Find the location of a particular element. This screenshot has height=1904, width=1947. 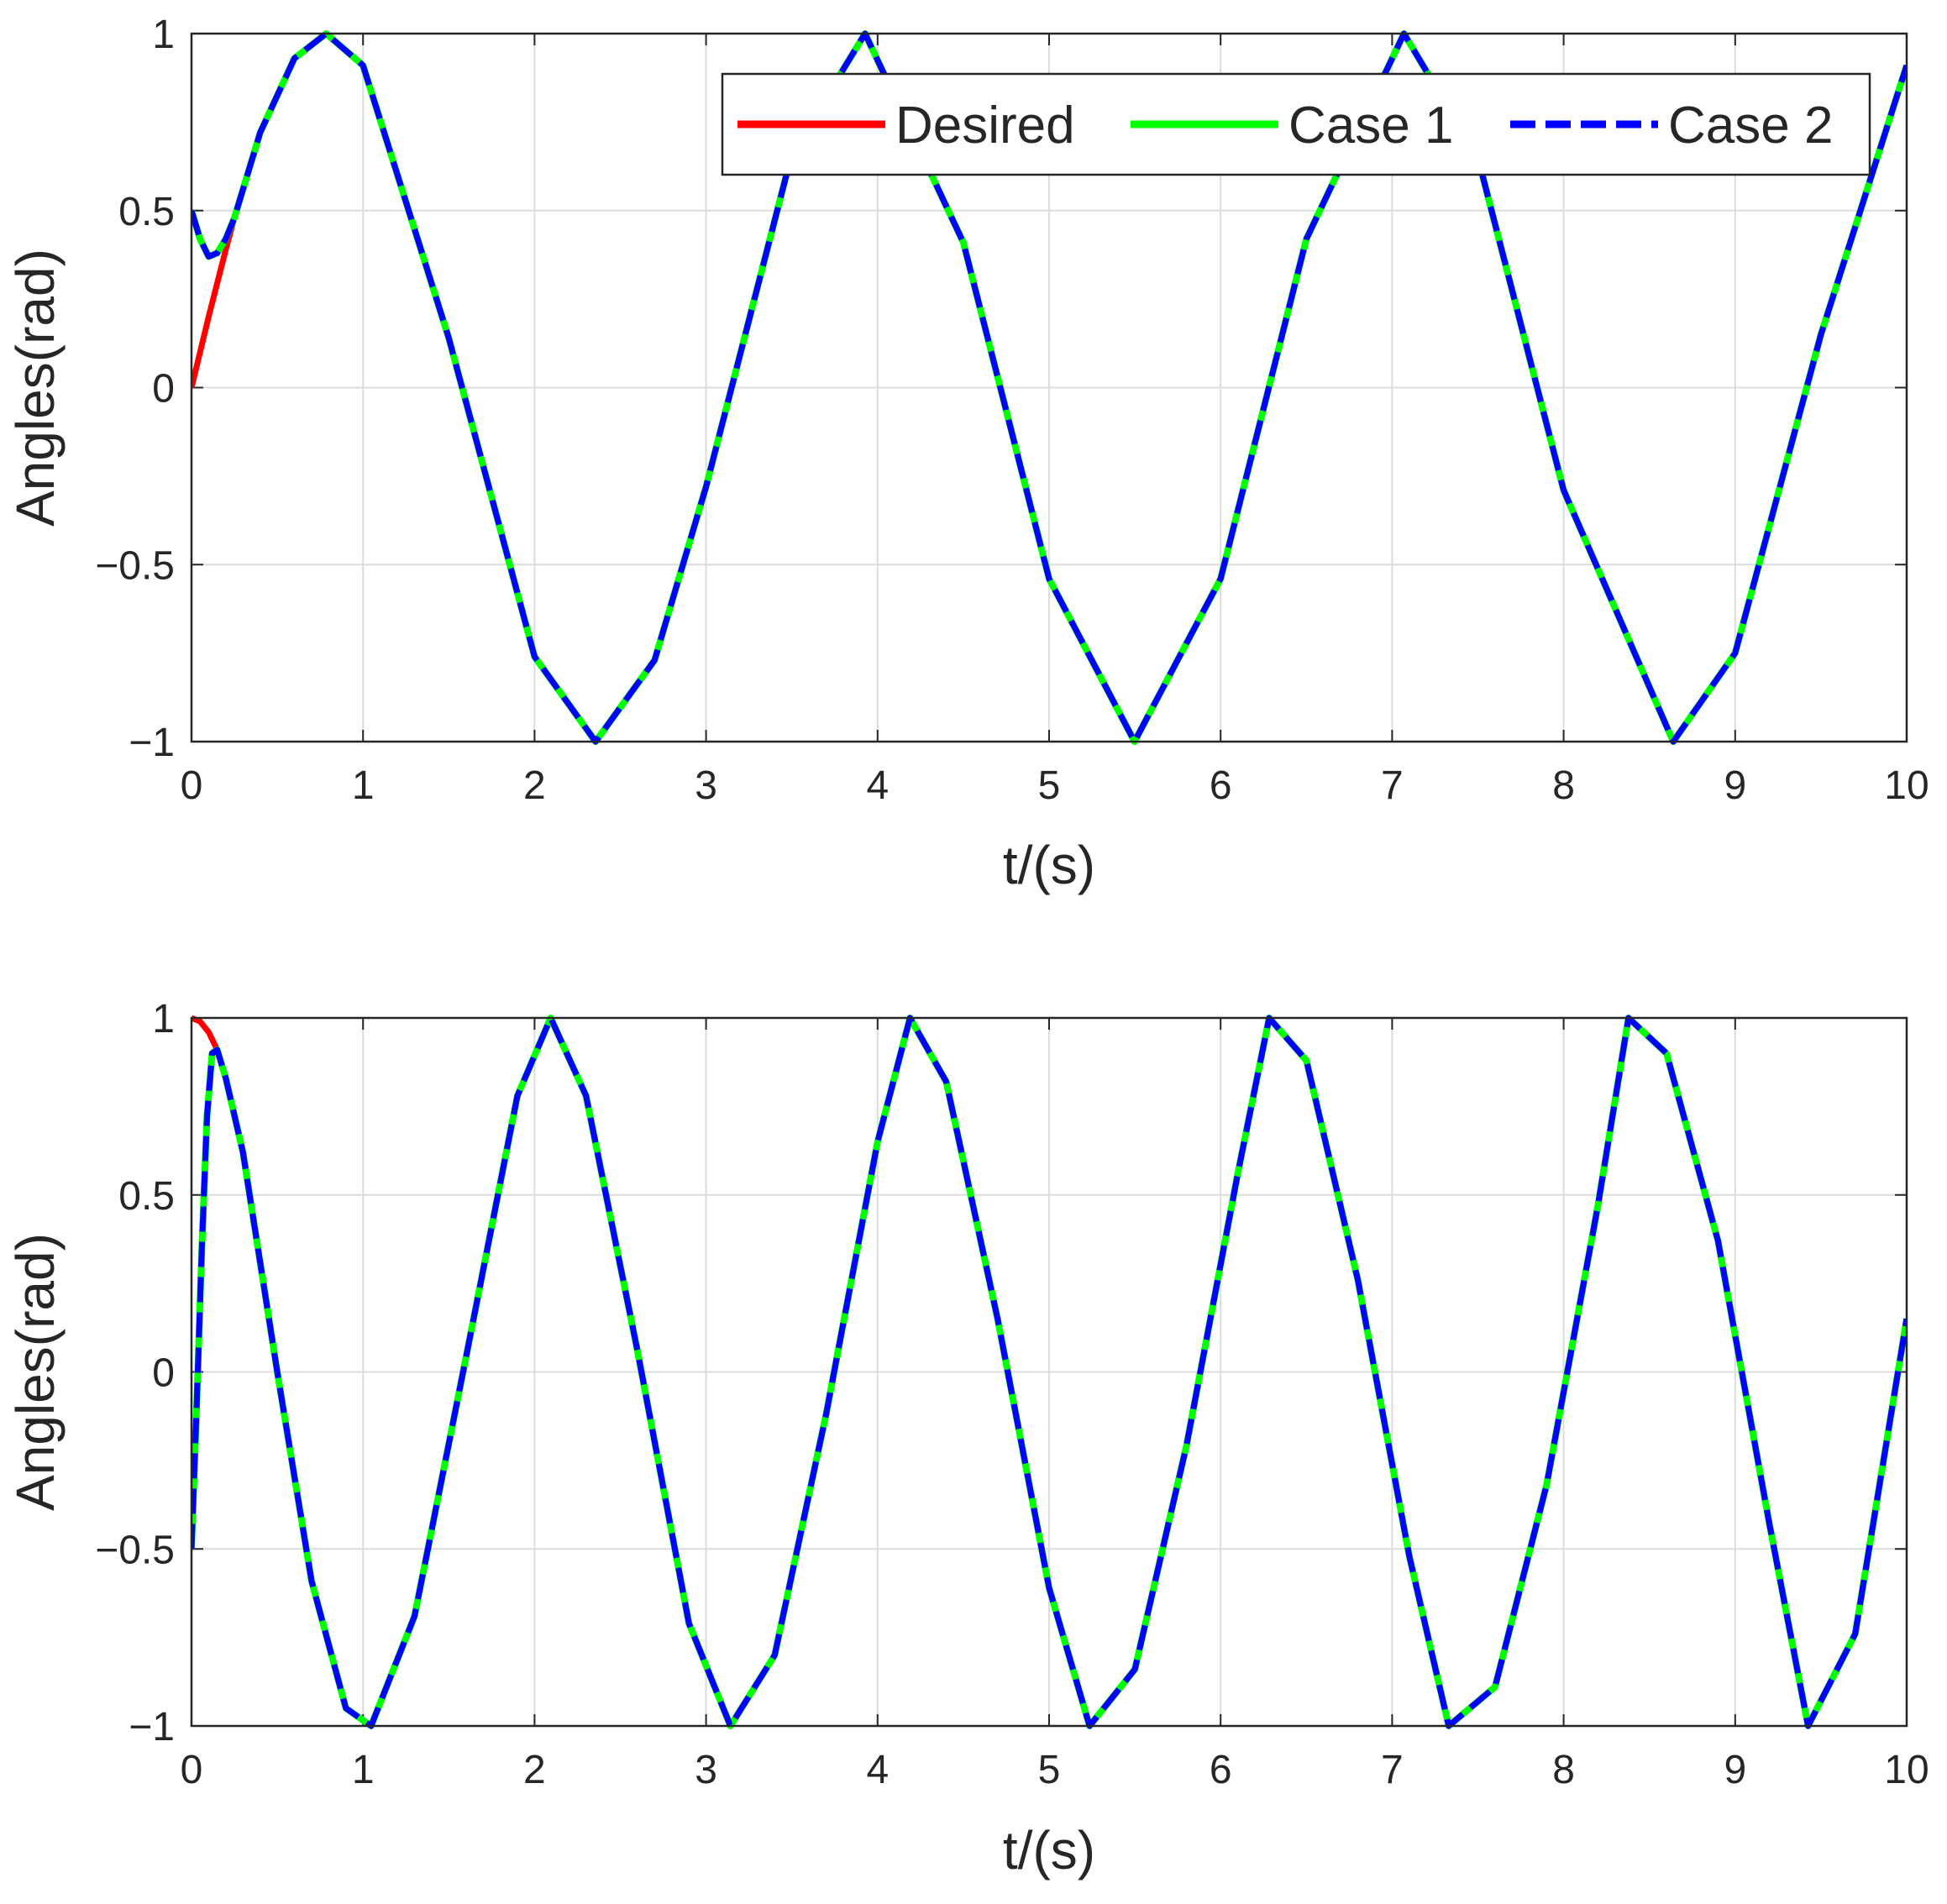

legend: Desired Case 1 Case 2 is located at coordinates (1296, 124).